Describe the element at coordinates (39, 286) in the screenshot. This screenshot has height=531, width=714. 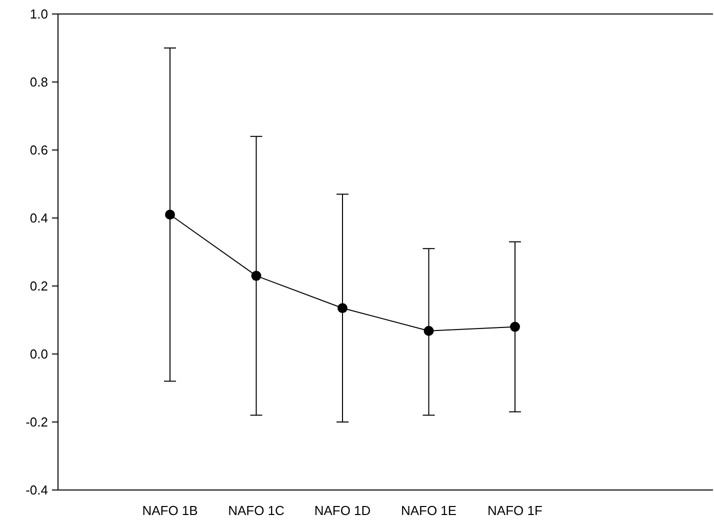
I see `y-tick-label: 0.2` at that location.